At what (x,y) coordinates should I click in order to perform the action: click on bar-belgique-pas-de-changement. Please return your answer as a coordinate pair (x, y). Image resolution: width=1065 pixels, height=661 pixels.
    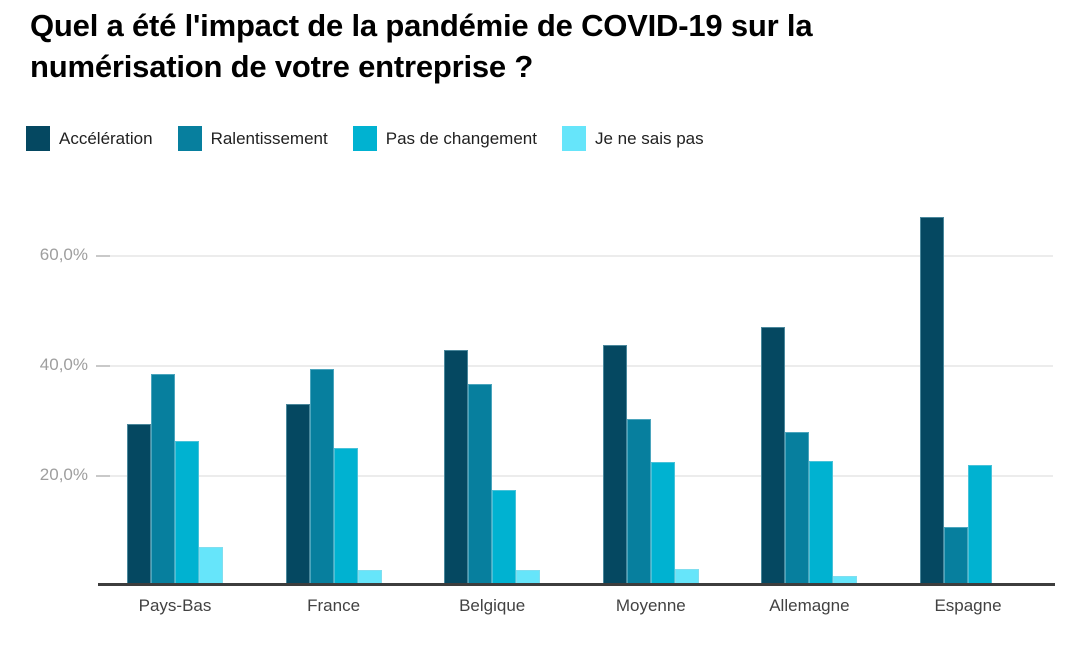
    Looking at the image, I should click on (504, 537).